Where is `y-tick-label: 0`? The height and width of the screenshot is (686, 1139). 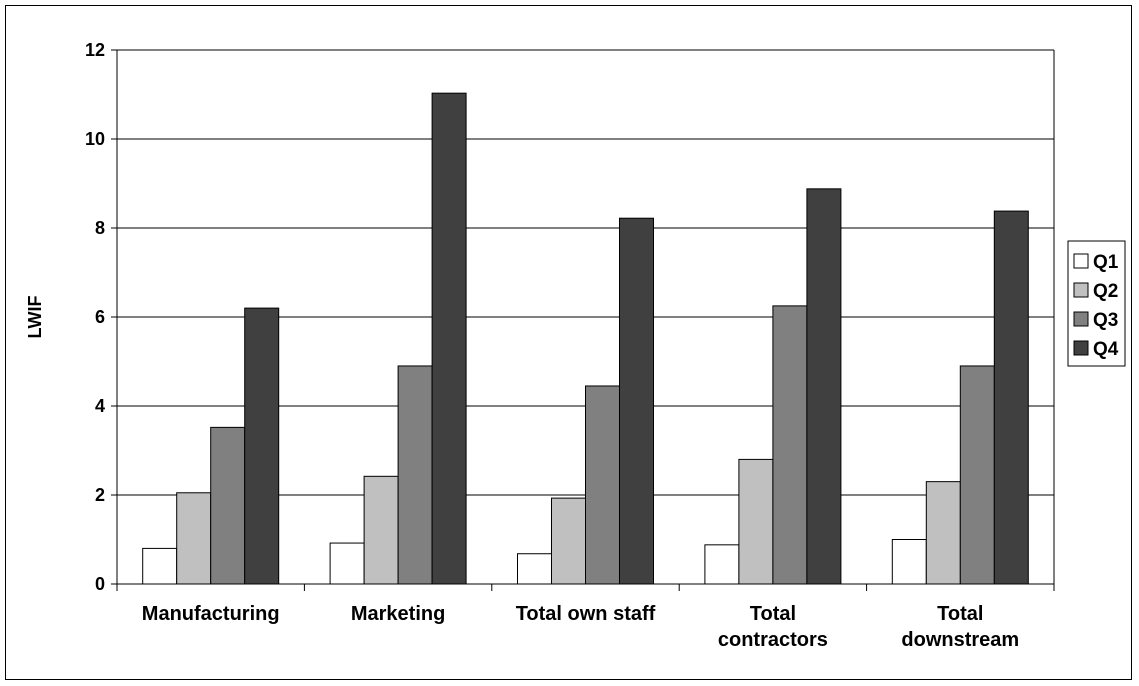
y-tick-label: 0 is located at coordinates (100, 584).